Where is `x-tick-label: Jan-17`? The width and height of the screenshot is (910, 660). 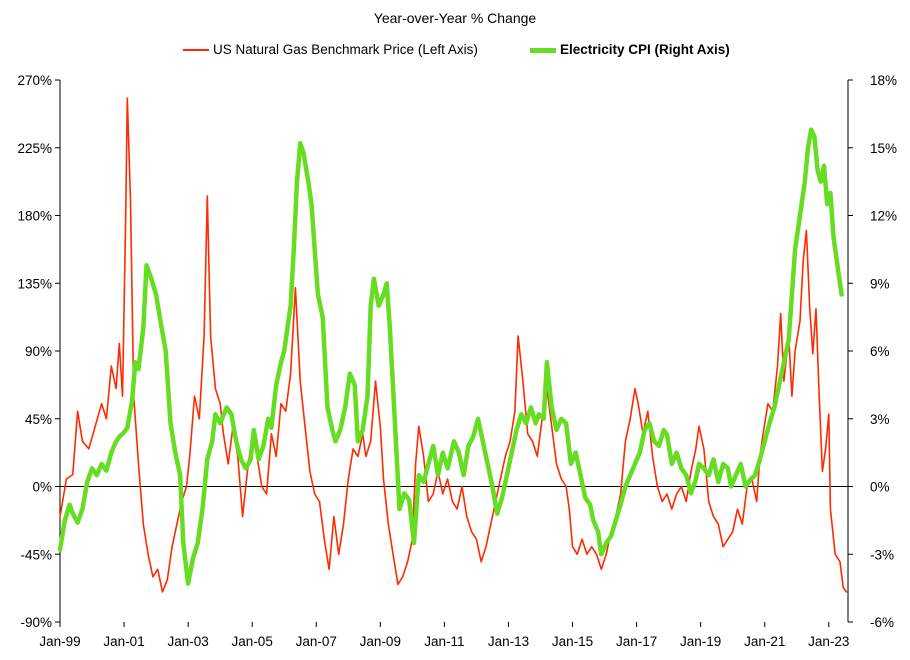
x-tick-label: Jan-17 is located at coordinates (636, 641).